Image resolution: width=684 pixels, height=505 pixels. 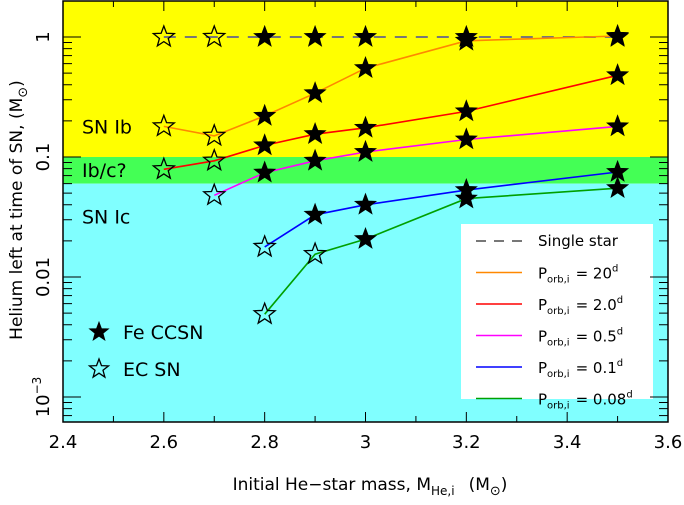 I want to click on region-labels: SN Ib Ib/c? SN Ic, so click(x=107, y=172).